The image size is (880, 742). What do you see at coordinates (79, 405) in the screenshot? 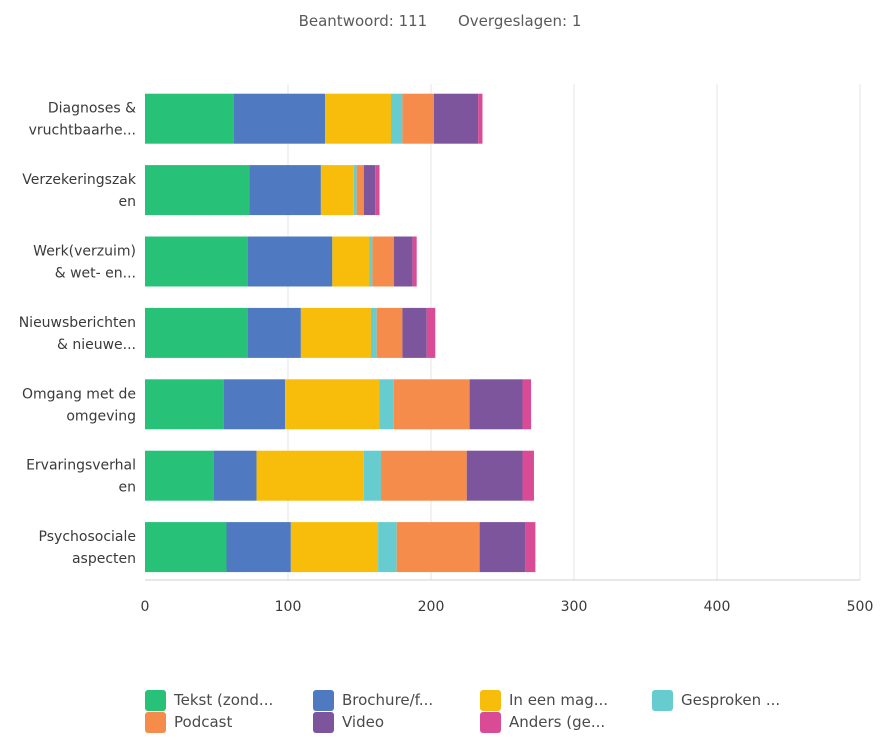
I see `category-label: Omgang met de omgeving` at bounding box center [79, 405].